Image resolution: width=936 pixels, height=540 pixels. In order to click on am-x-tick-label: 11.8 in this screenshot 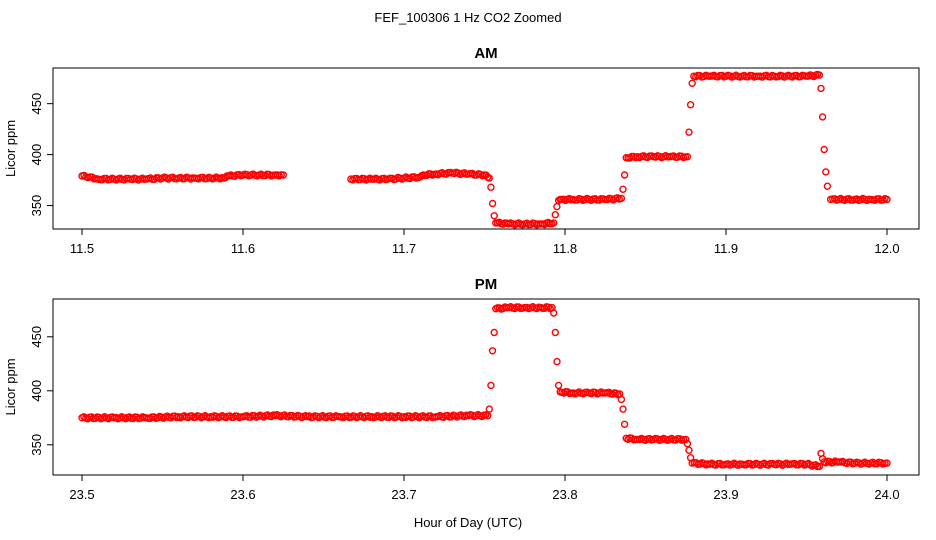, I will do `click(565, 248)`.